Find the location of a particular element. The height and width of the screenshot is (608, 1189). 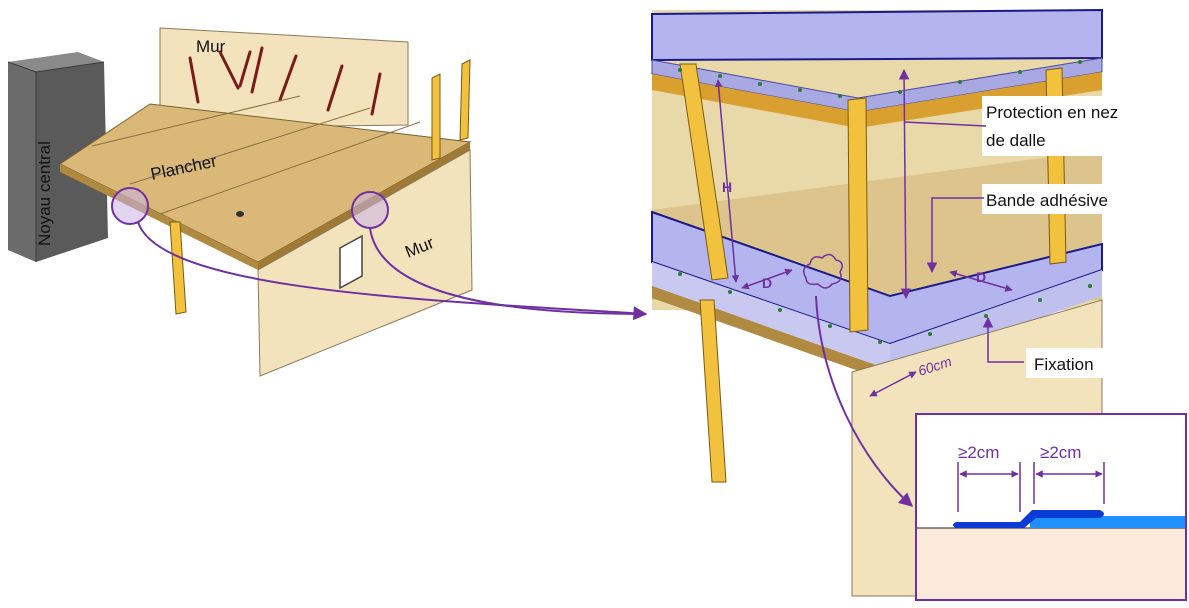

highlight-circle-right is located at coordinates (370, 210).